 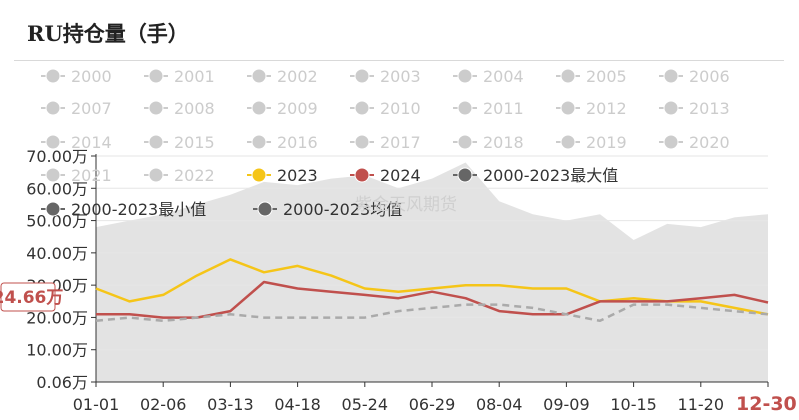 I want to click on y-tick-label: 40.00万, so click(x=57, y=253).